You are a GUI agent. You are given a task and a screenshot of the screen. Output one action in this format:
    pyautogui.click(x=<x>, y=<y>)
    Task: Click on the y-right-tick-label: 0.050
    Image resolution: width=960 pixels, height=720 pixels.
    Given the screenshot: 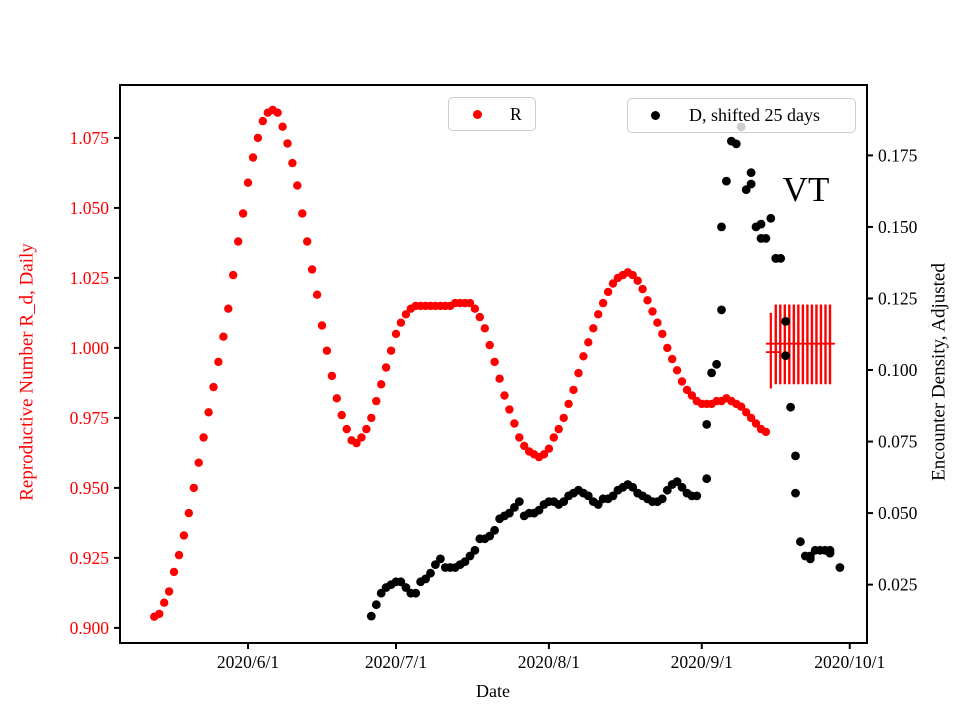 What is the action you would take?
    pyautogui.click(x=898, y=513)
    